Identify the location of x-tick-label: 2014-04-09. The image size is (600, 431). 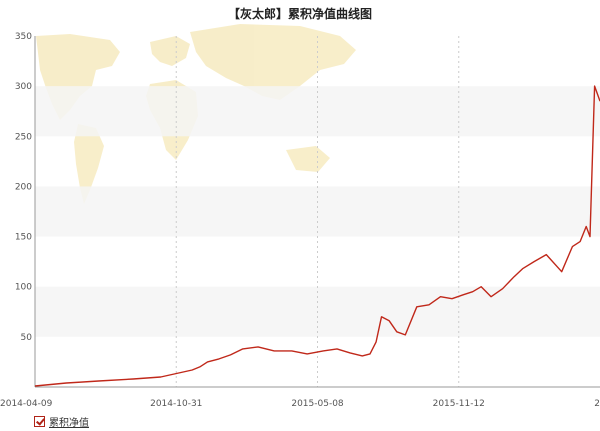
(26, 404).